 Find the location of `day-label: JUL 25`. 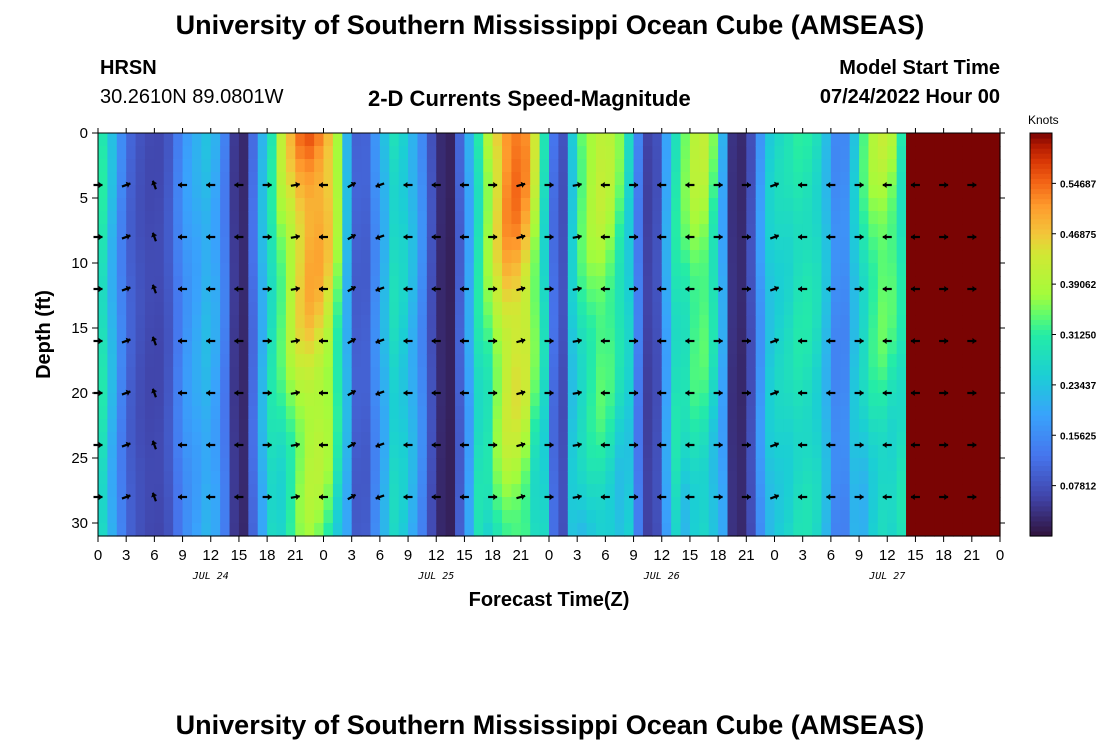

day-label: JUL 25 is located at coordinates (435, 576).